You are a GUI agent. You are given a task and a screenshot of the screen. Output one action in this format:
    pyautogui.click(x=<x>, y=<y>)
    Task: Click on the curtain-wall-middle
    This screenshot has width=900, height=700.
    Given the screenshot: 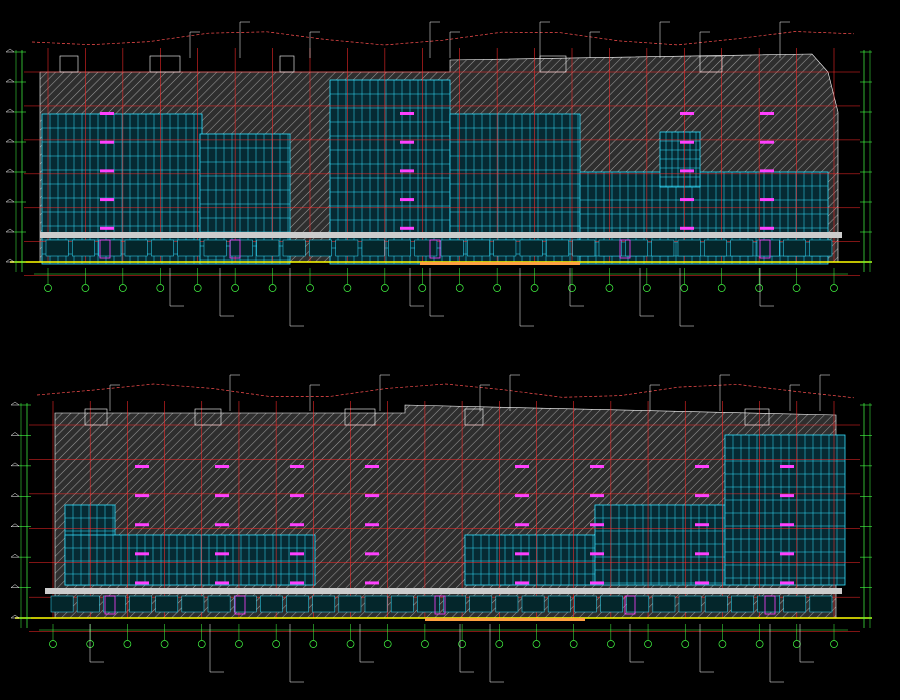 What is the action you would take?
    pyautogui.click(x=530, y=560)
    